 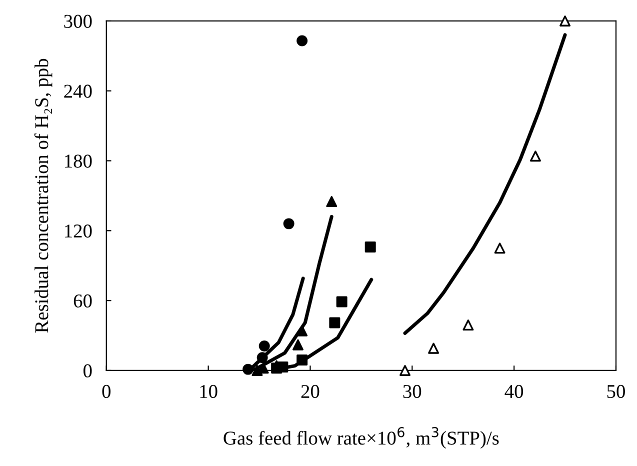 What do you see at coordinates (78, 161) in the screenshot?
I see `y-tick-label: 180` at bounding box center [78, 161].